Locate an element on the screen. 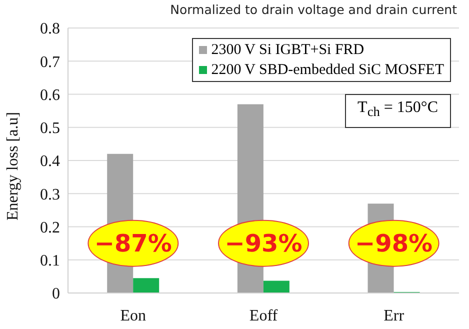 The width and height of the screenshot is (469, 329). y-tick-label: 0.4 is located at coordinates (50, 161).